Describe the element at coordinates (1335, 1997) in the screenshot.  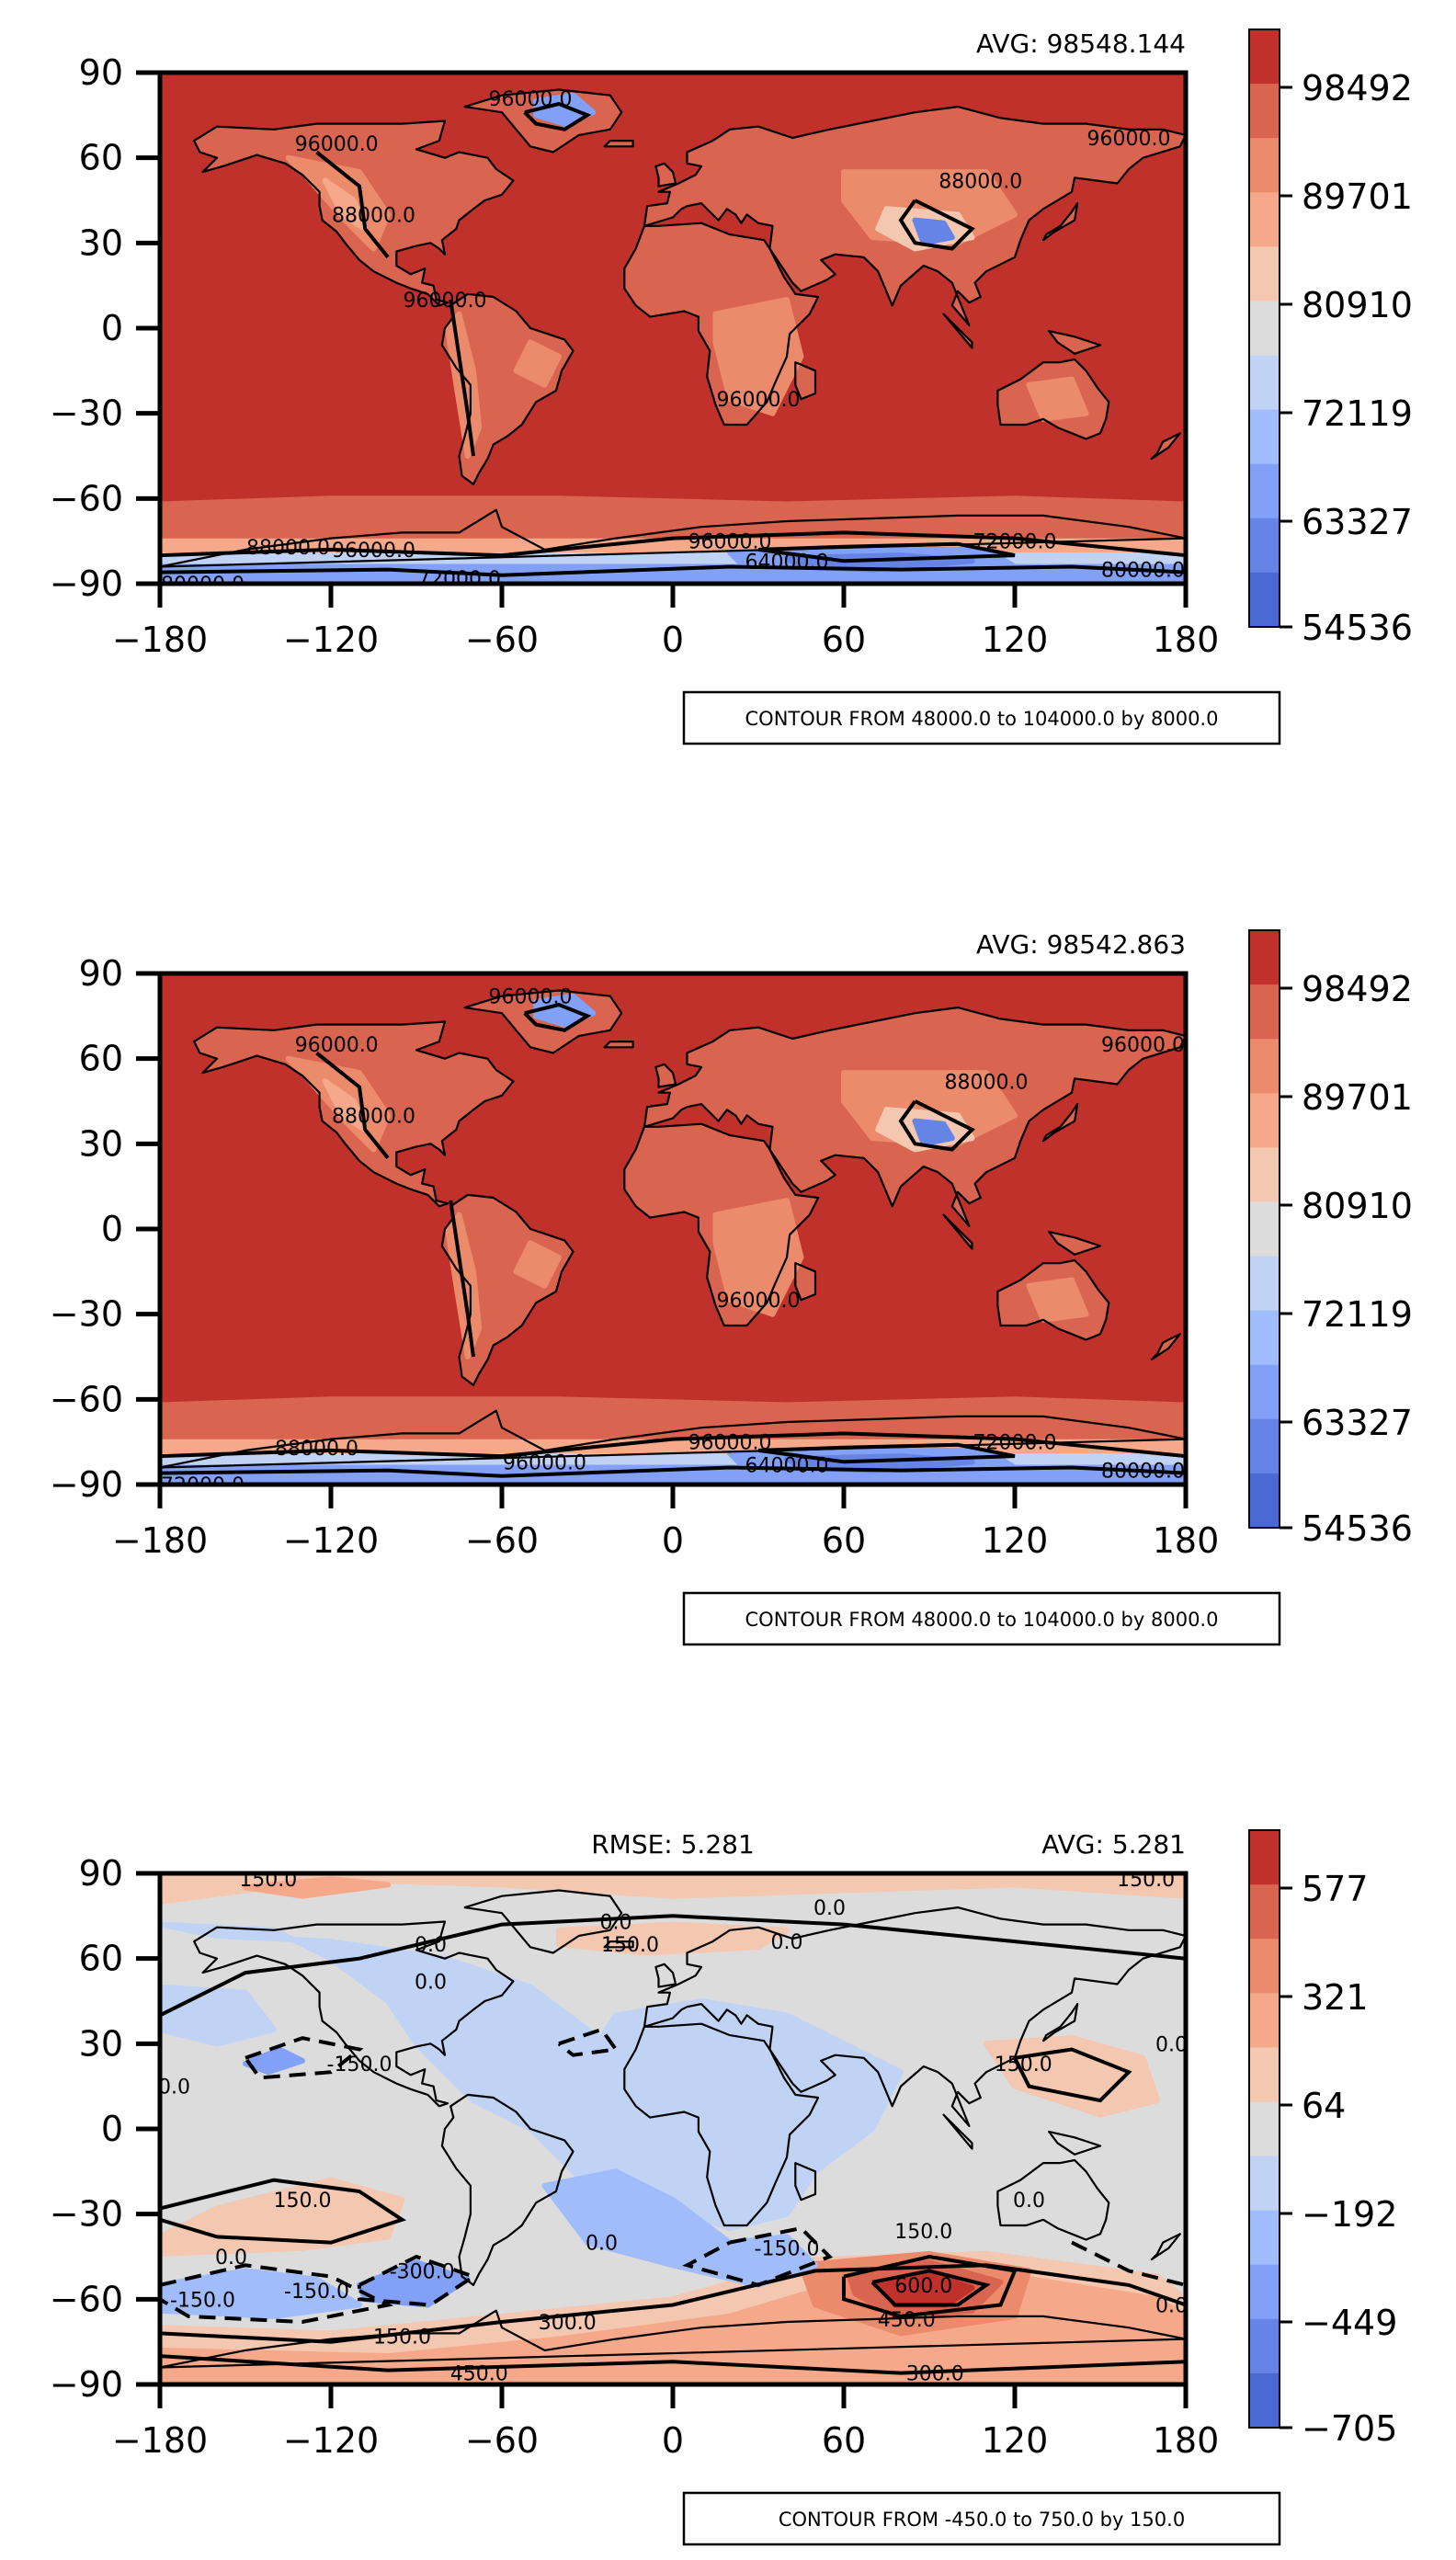
I see `colorbar-tick-label: 321` at that location.